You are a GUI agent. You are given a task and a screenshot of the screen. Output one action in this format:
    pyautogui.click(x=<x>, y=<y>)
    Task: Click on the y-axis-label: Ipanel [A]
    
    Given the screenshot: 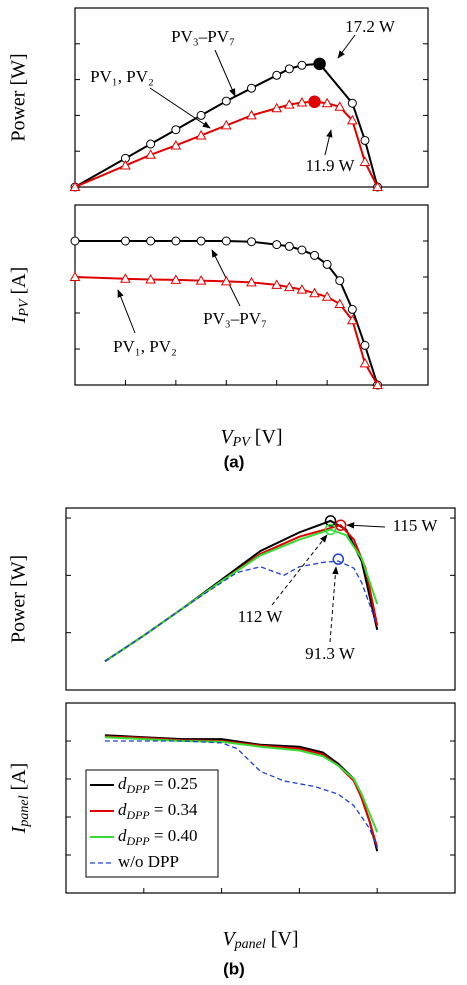 What is the action you would take?
    pyautogui.click(x=20, y=799)
    